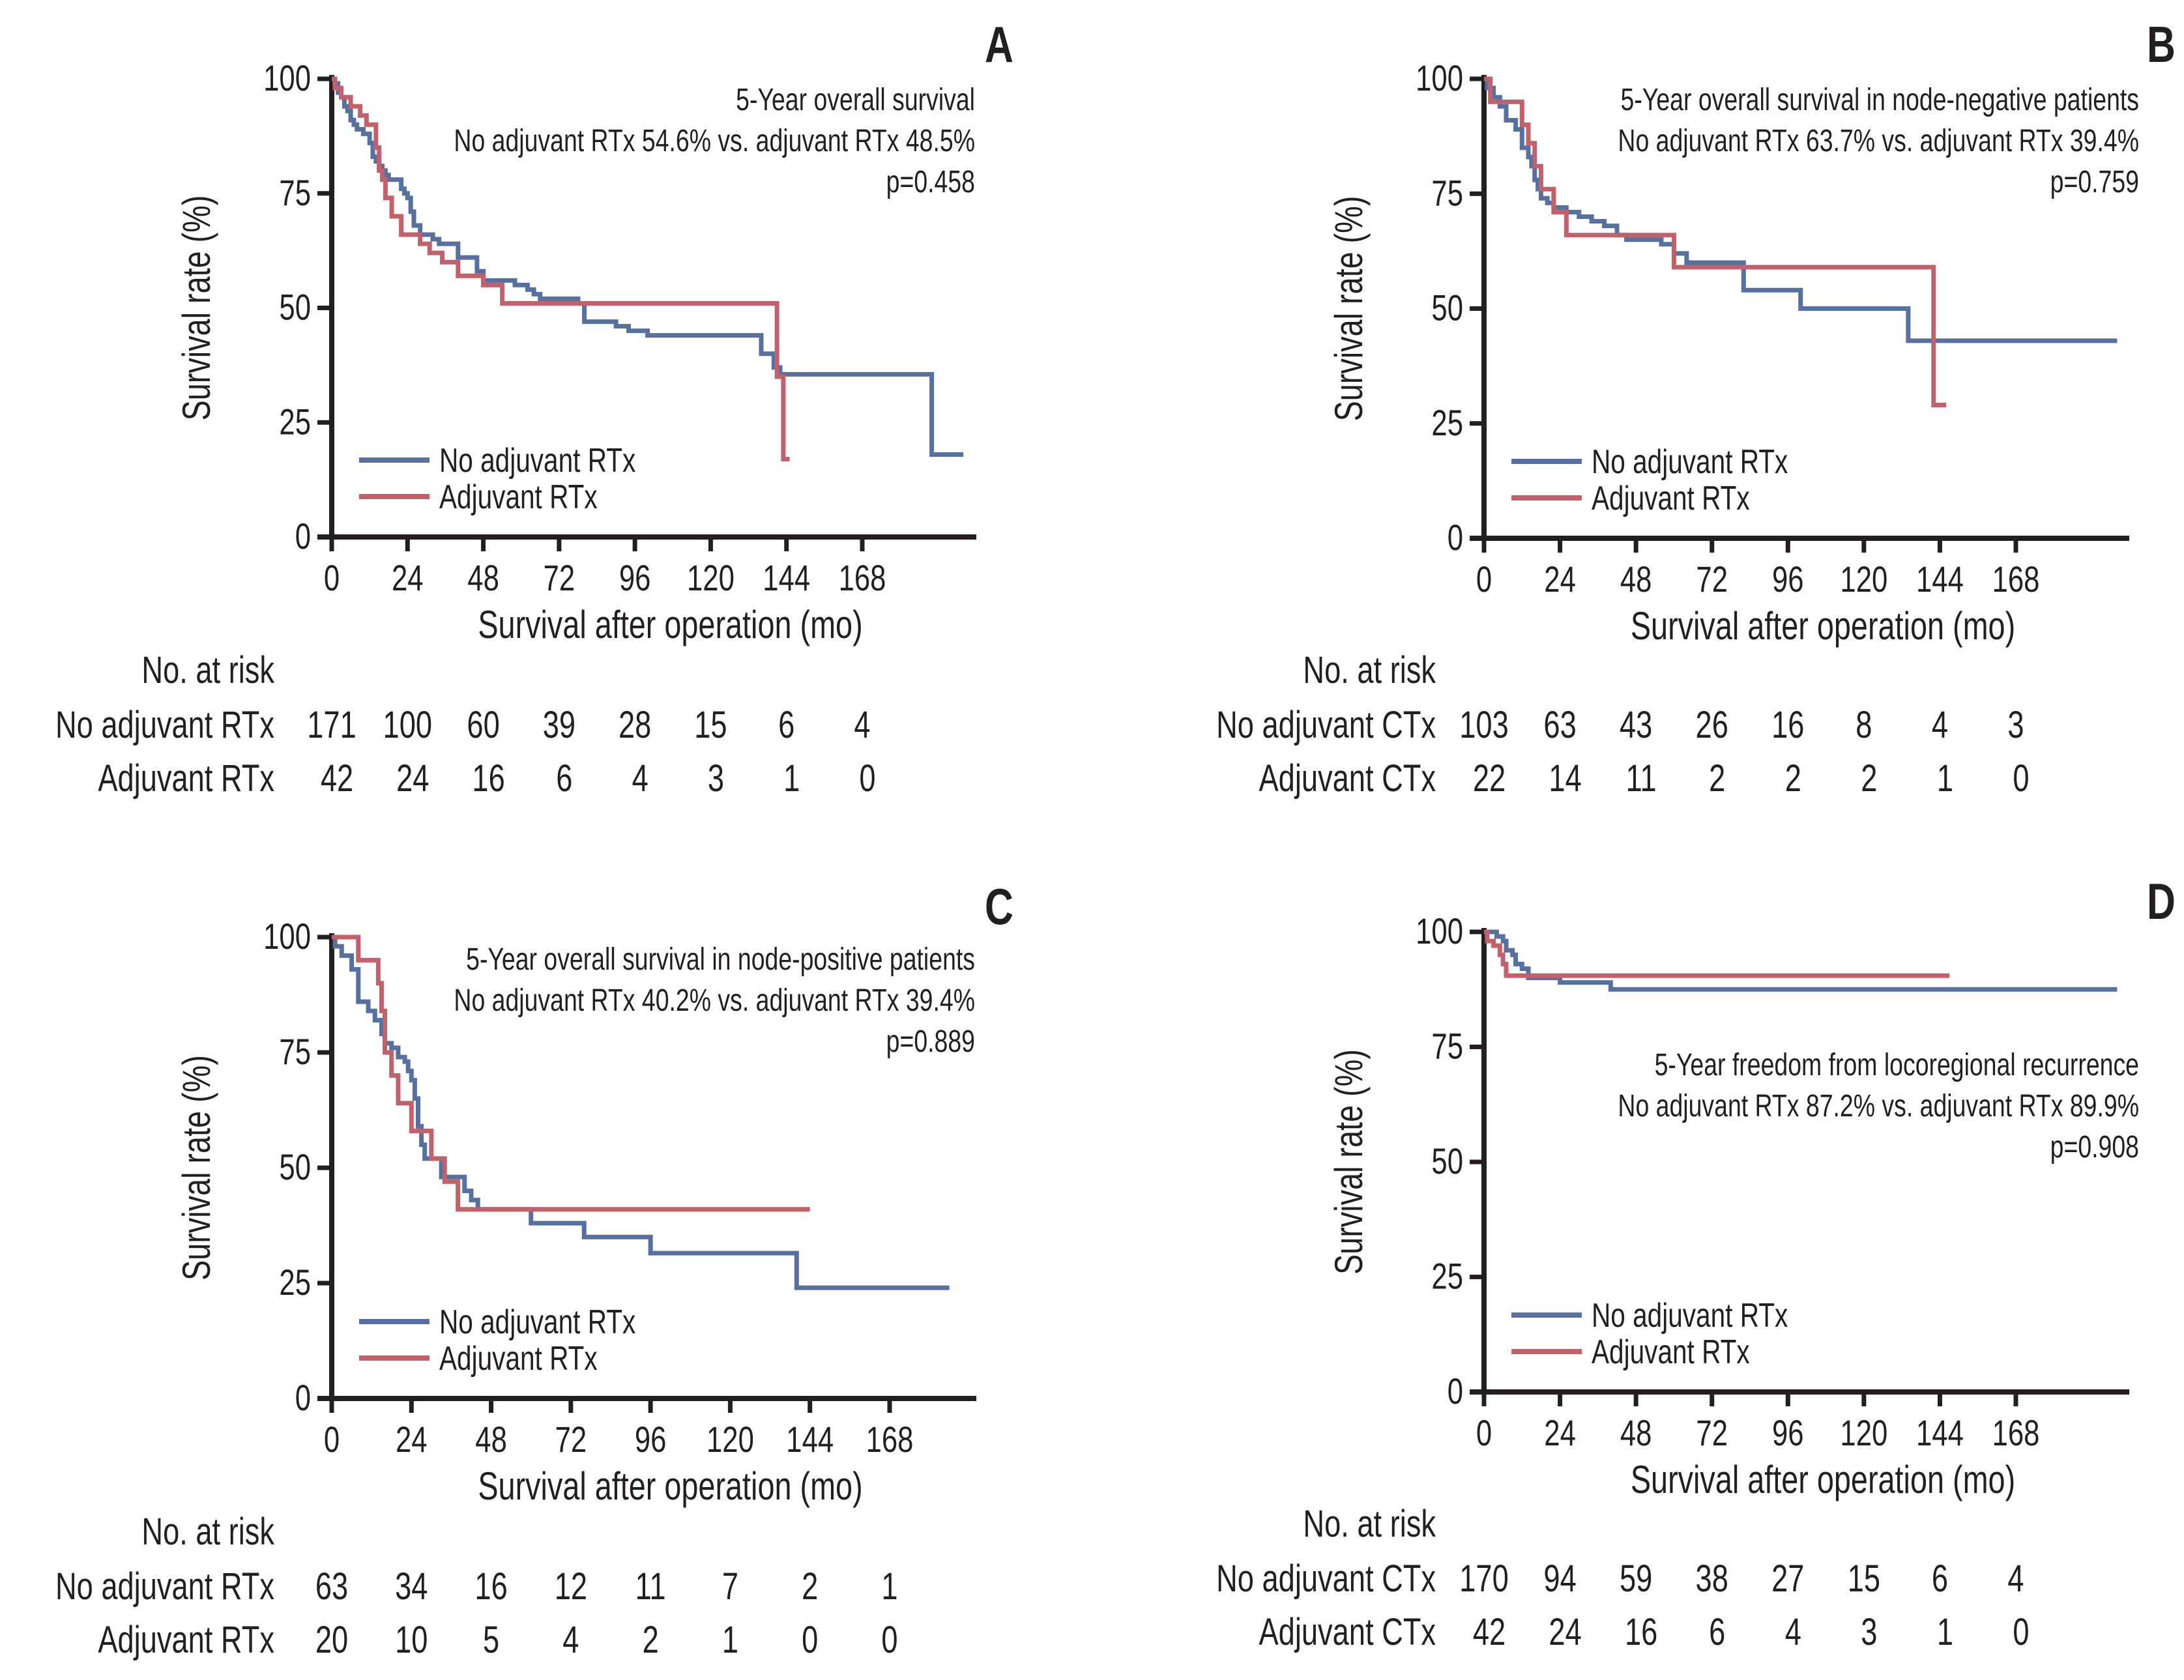  Describe the element at coordinates (2094, 1147) in the screenshot. I see `annotation-line-wrap: p=0.908` at that location.